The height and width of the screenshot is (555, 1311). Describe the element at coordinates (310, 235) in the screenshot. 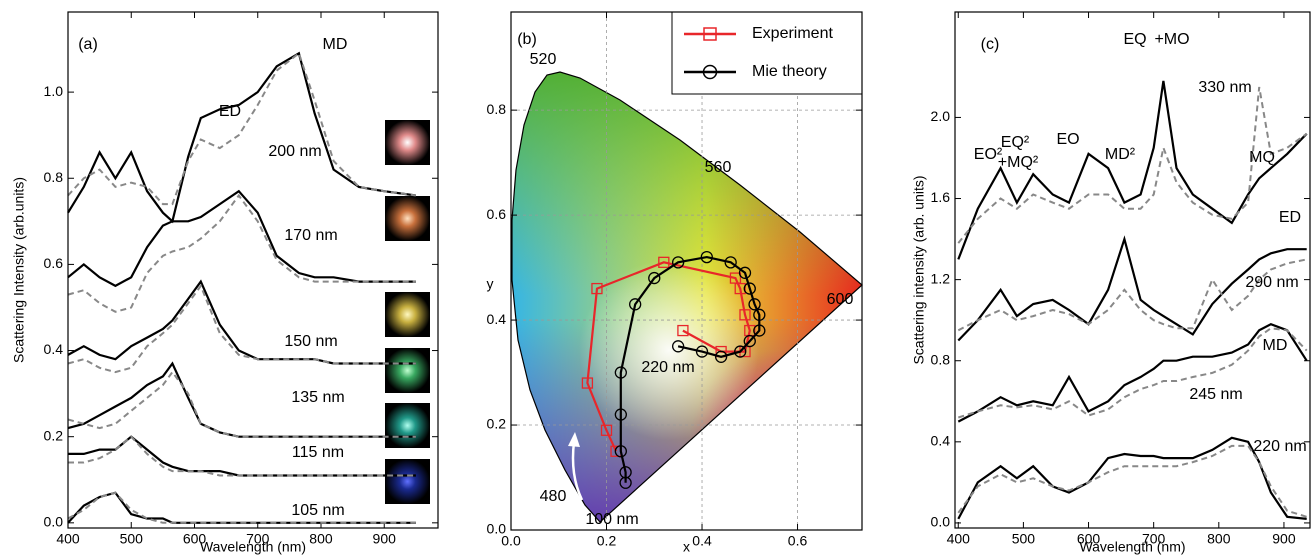

I see `annotation: 170 nm` at that location.